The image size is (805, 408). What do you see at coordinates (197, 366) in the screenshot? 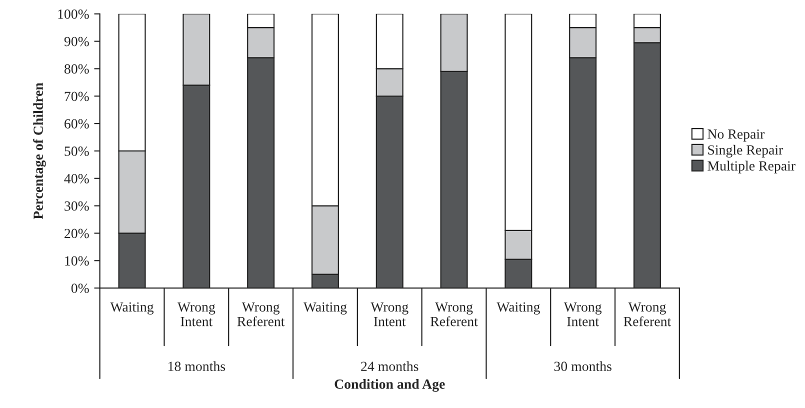
I see `text: 18 months` at bounding box center [197, 366].